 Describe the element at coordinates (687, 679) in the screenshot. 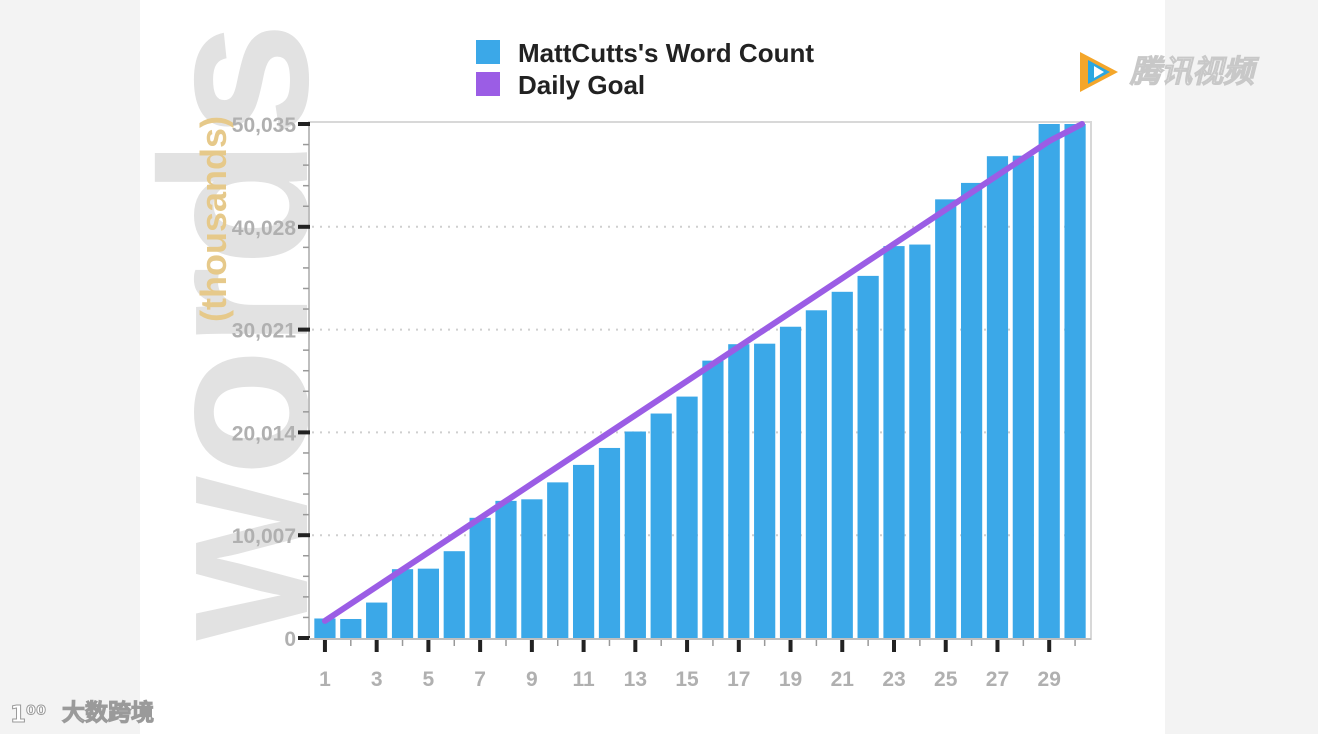

I see `x-tick-label-15: 15` at that location.